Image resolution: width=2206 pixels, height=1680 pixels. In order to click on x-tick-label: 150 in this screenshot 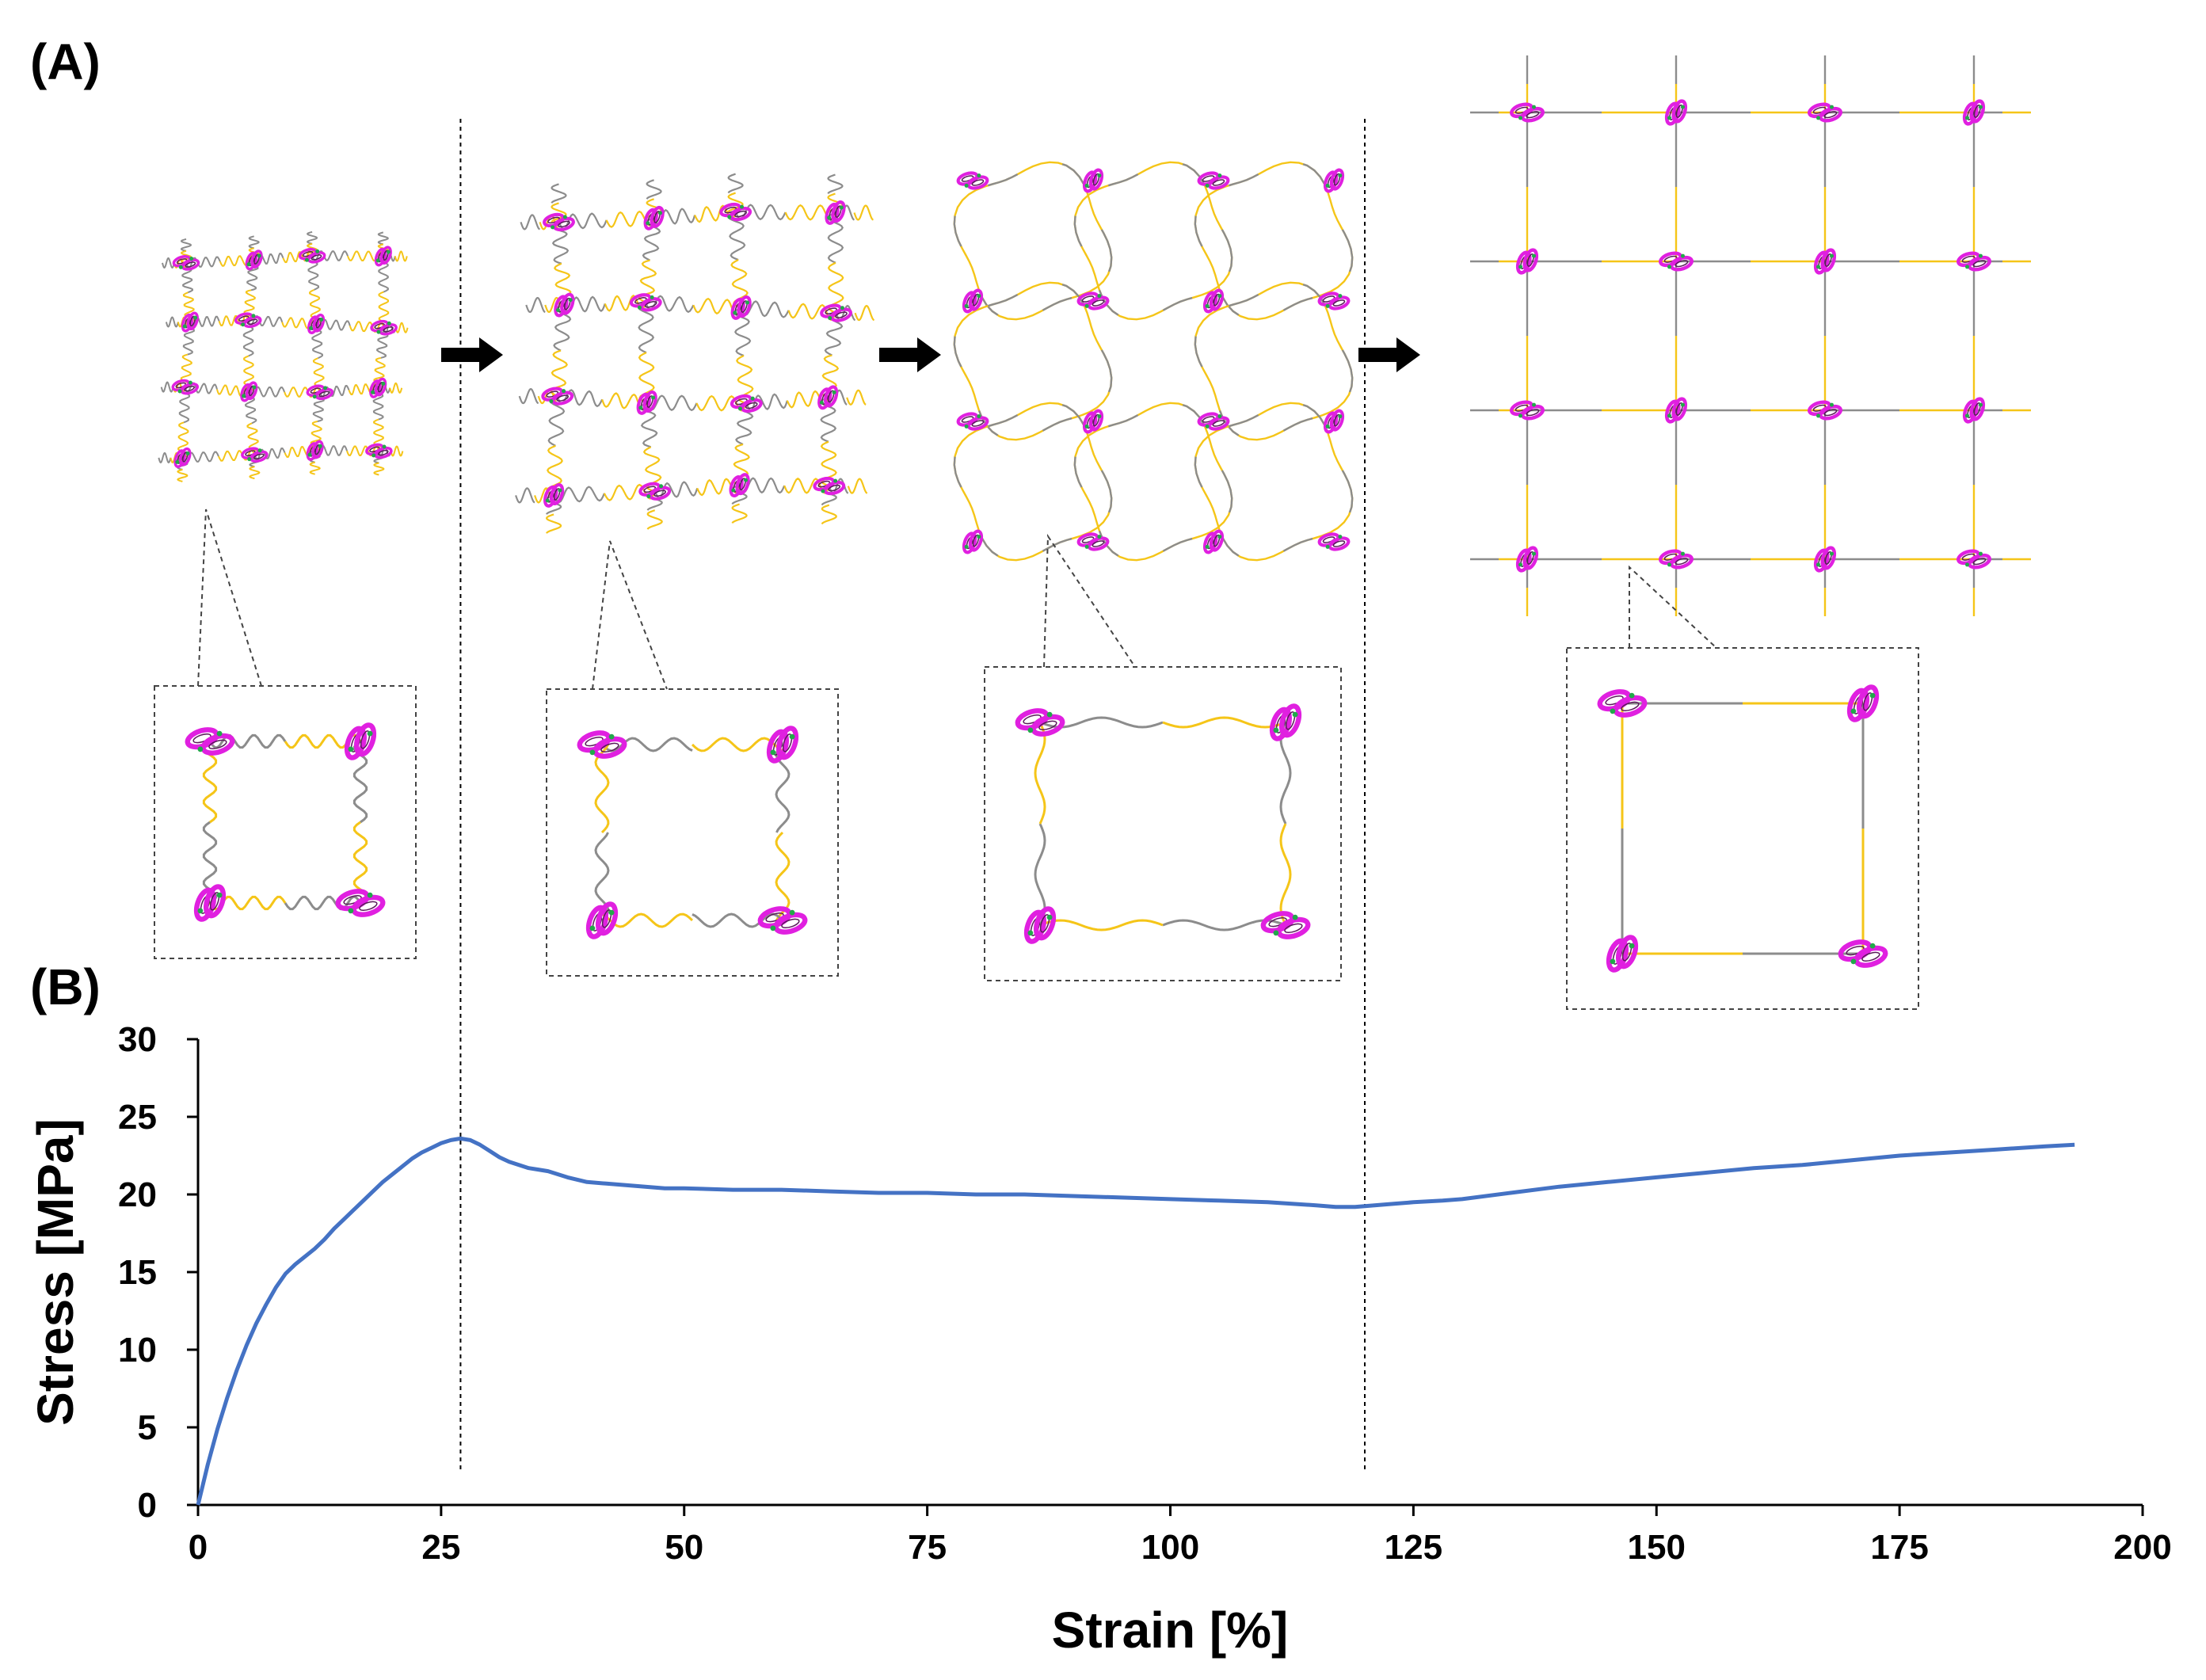, I will do `click(1657, 1547)`.